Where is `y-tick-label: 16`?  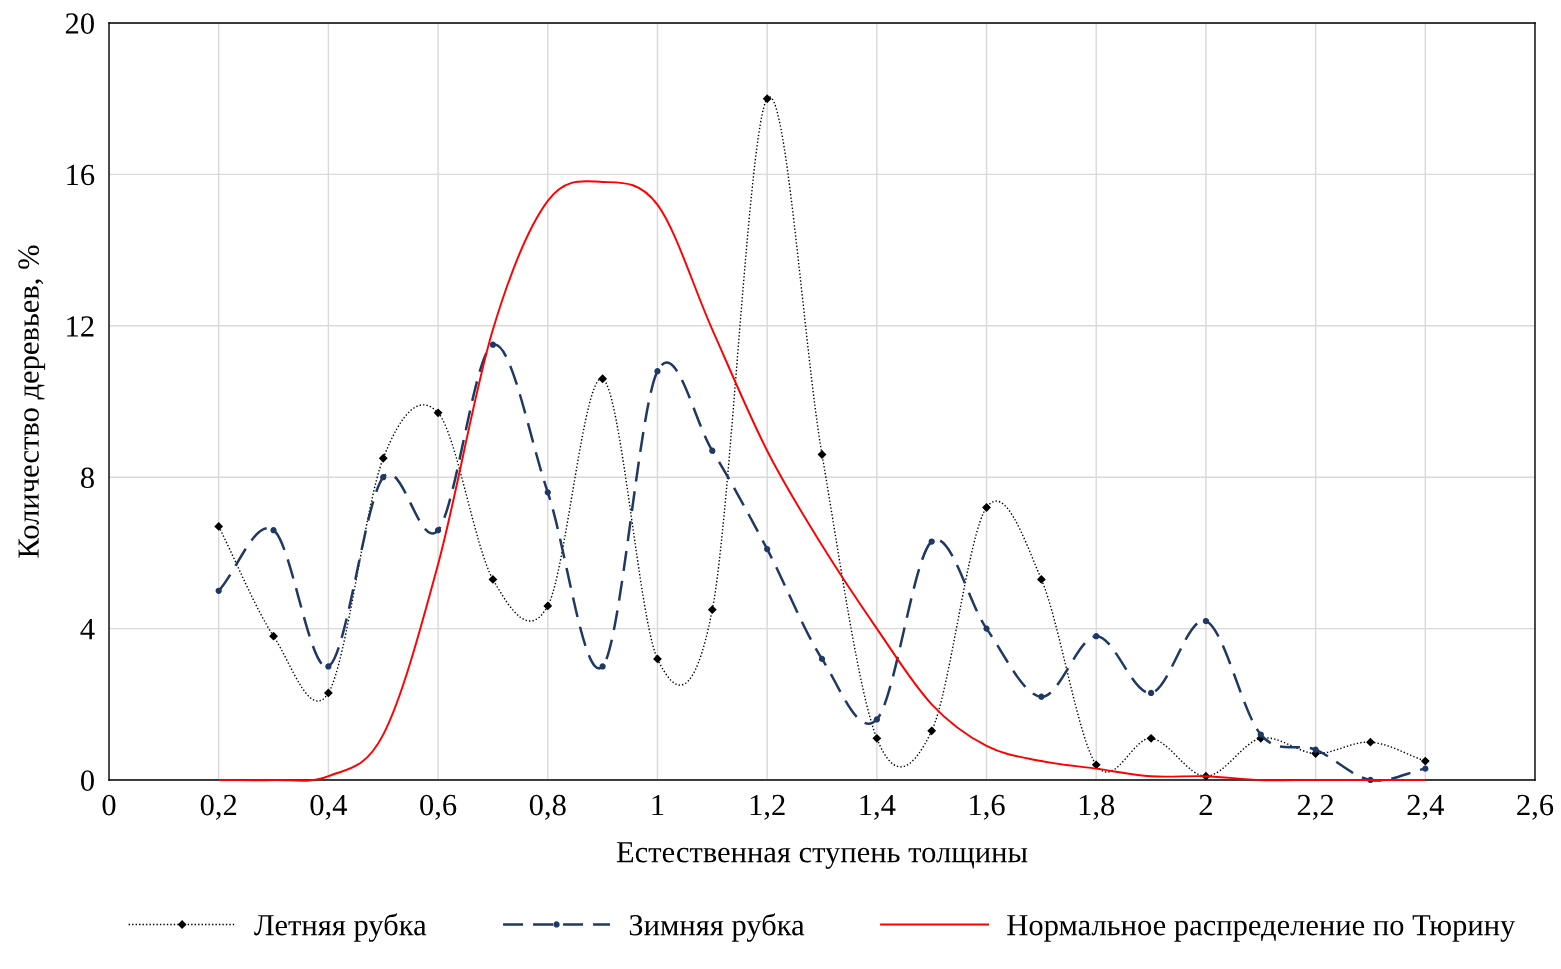
y-tick-label: 16 is located at coordinates (81, 175).